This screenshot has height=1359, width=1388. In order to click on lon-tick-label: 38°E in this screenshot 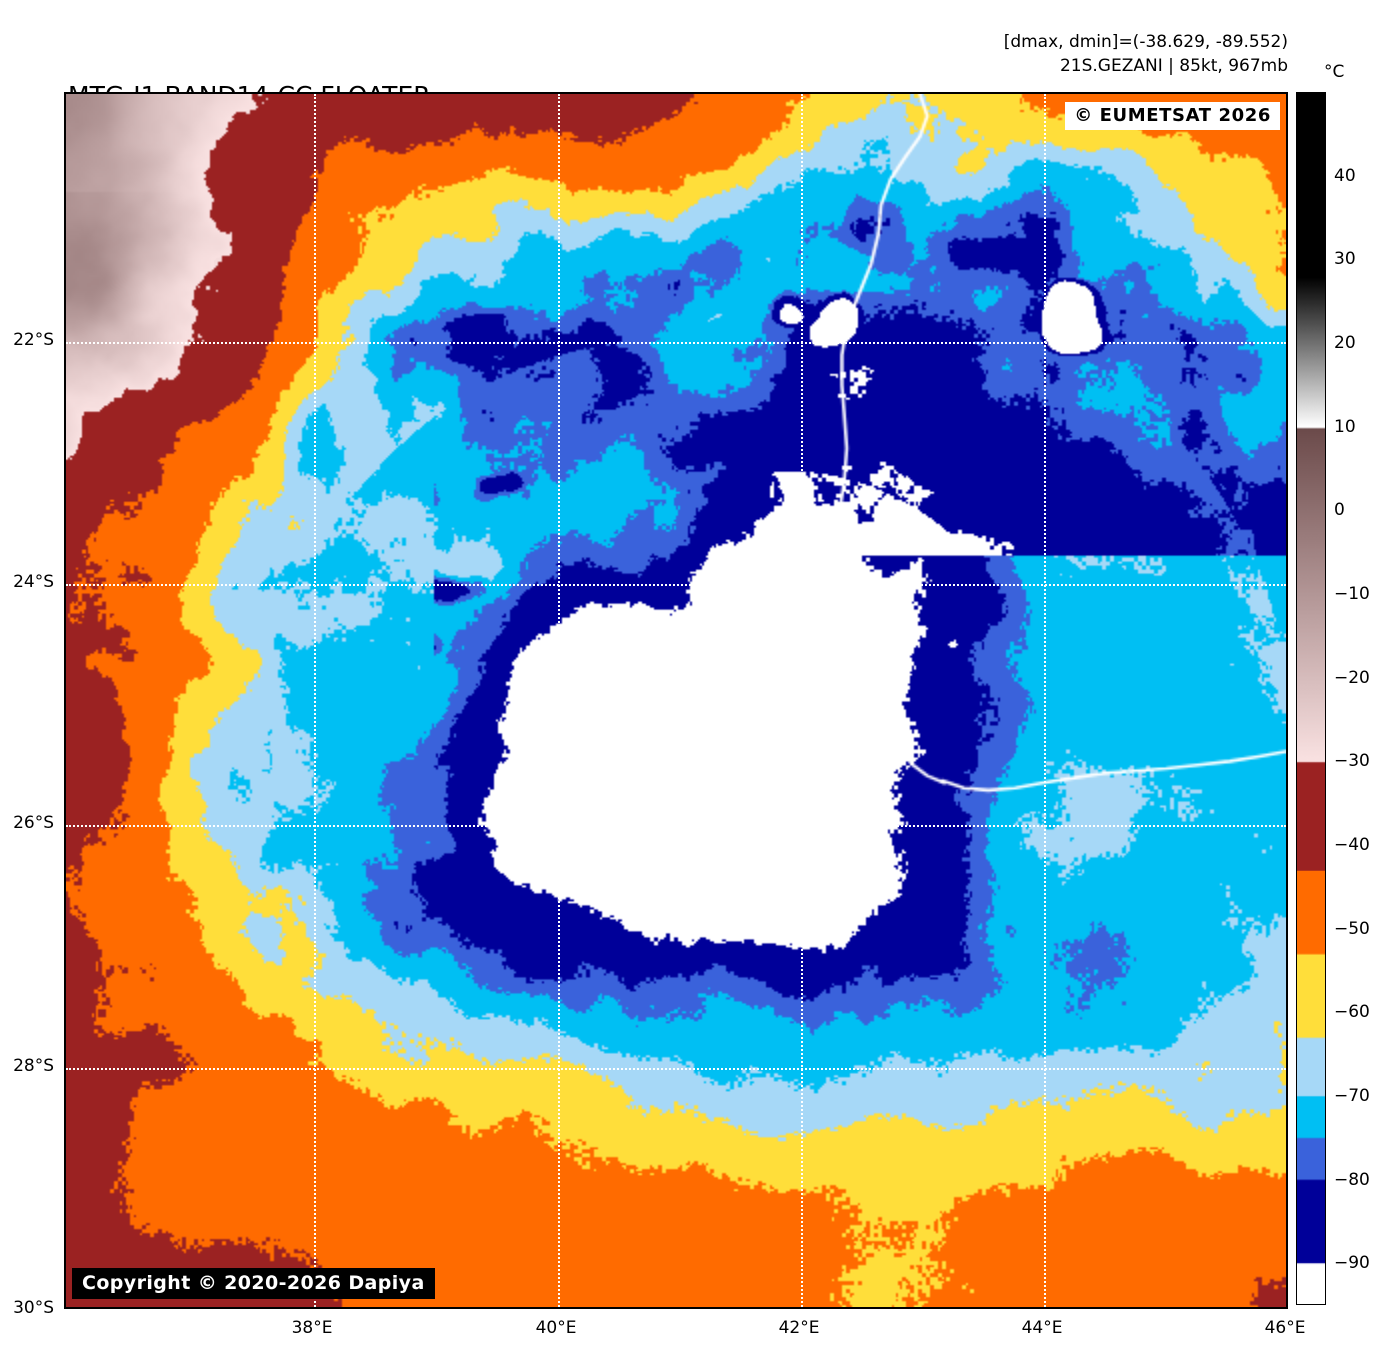, I will do `click(312, 1328)`.